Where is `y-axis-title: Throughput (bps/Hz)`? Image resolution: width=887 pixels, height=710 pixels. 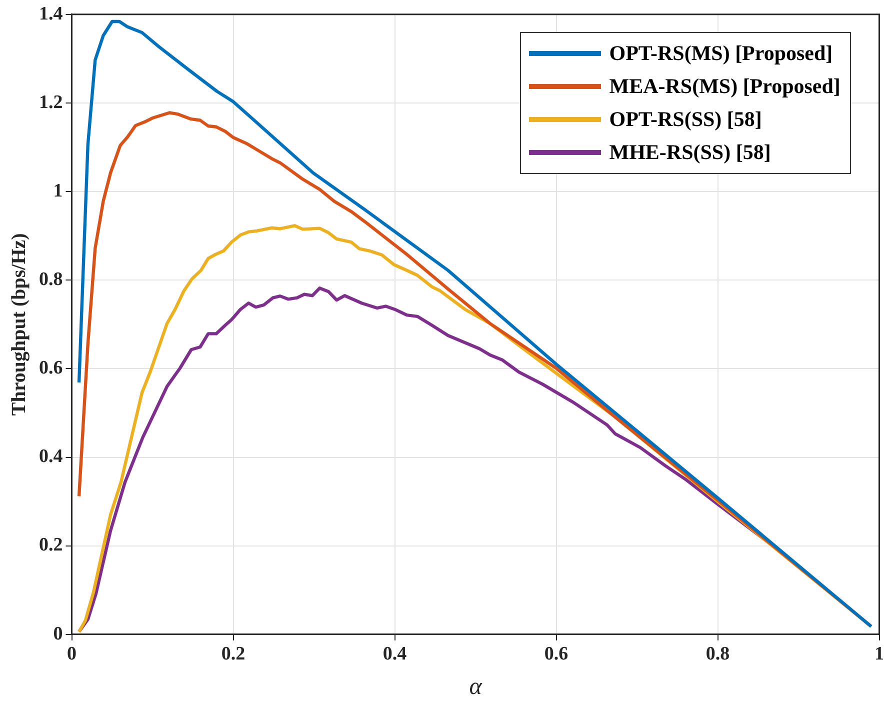 y-axis-title: Throughput (bps/Hz) is located at coordinates (19, 324).